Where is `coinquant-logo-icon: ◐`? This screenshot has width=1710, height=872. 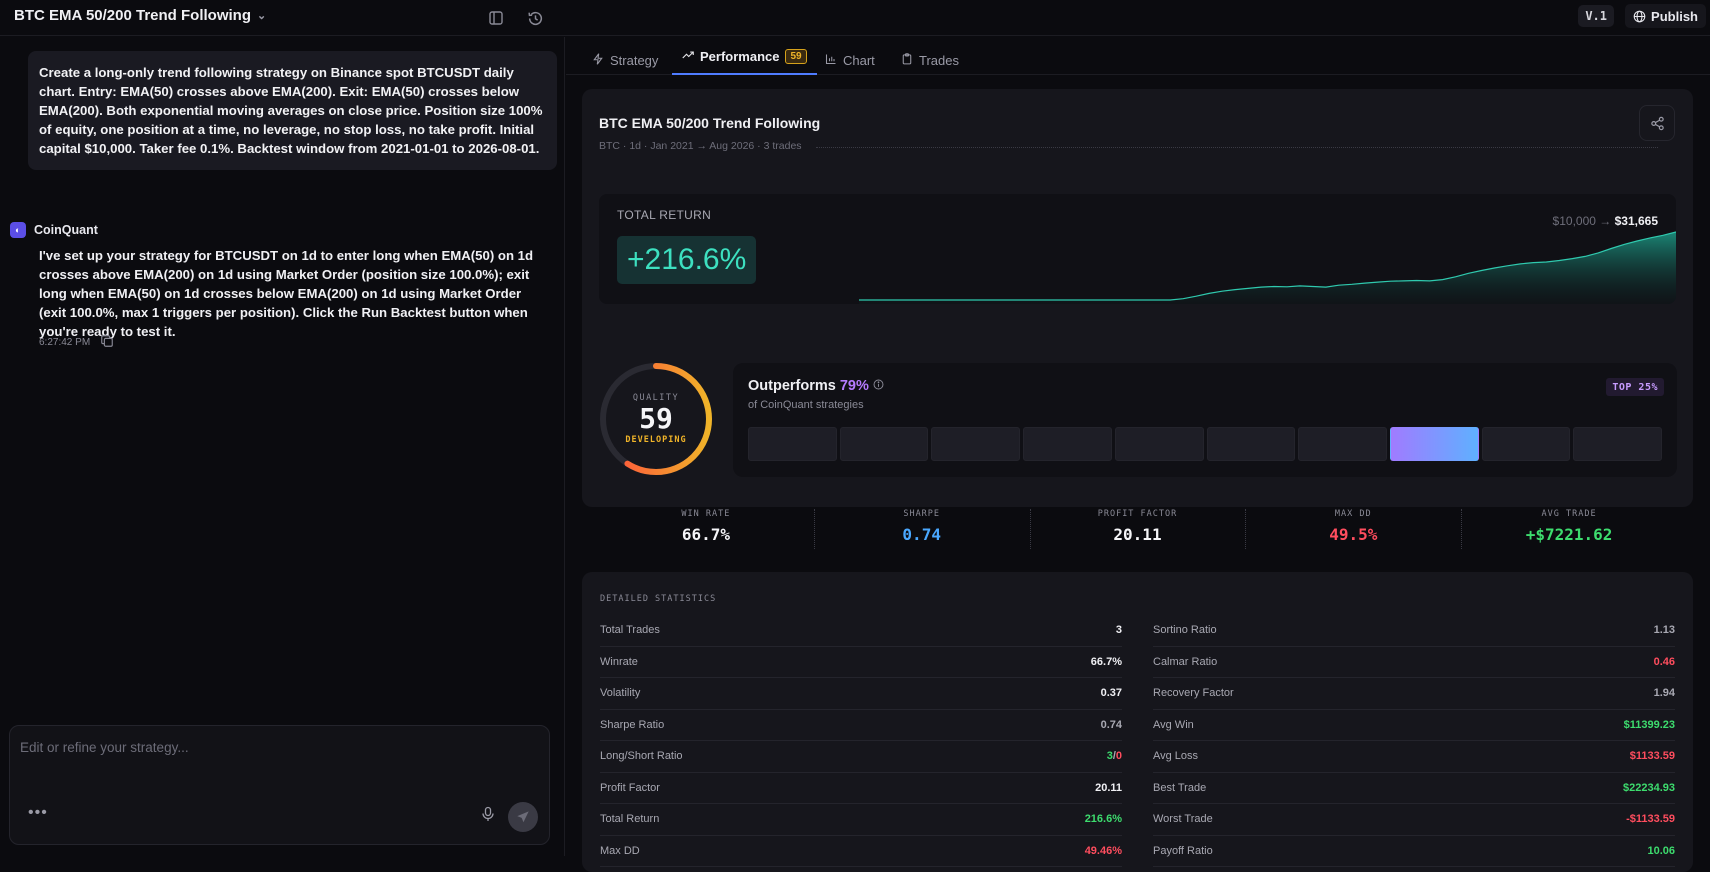 coinquant-logo-icon: ◐ is located at coordinates (18, 230).